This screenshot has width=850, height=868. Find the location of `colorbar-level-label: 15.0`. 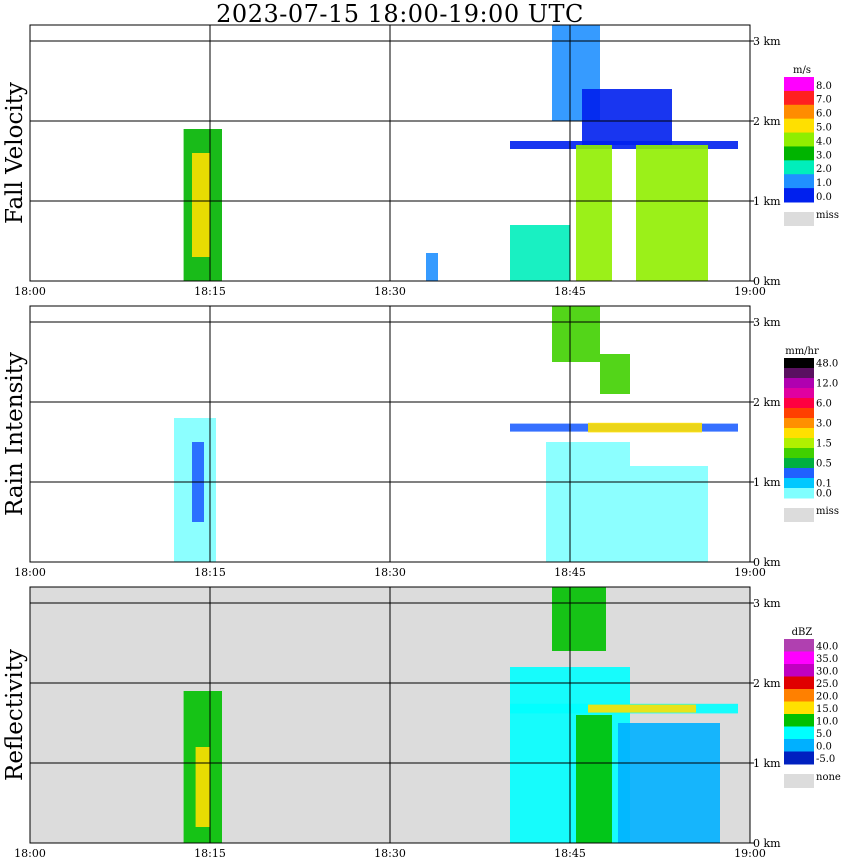

colorbar-level-label: 15.0 is located at coordinates (827, 709).